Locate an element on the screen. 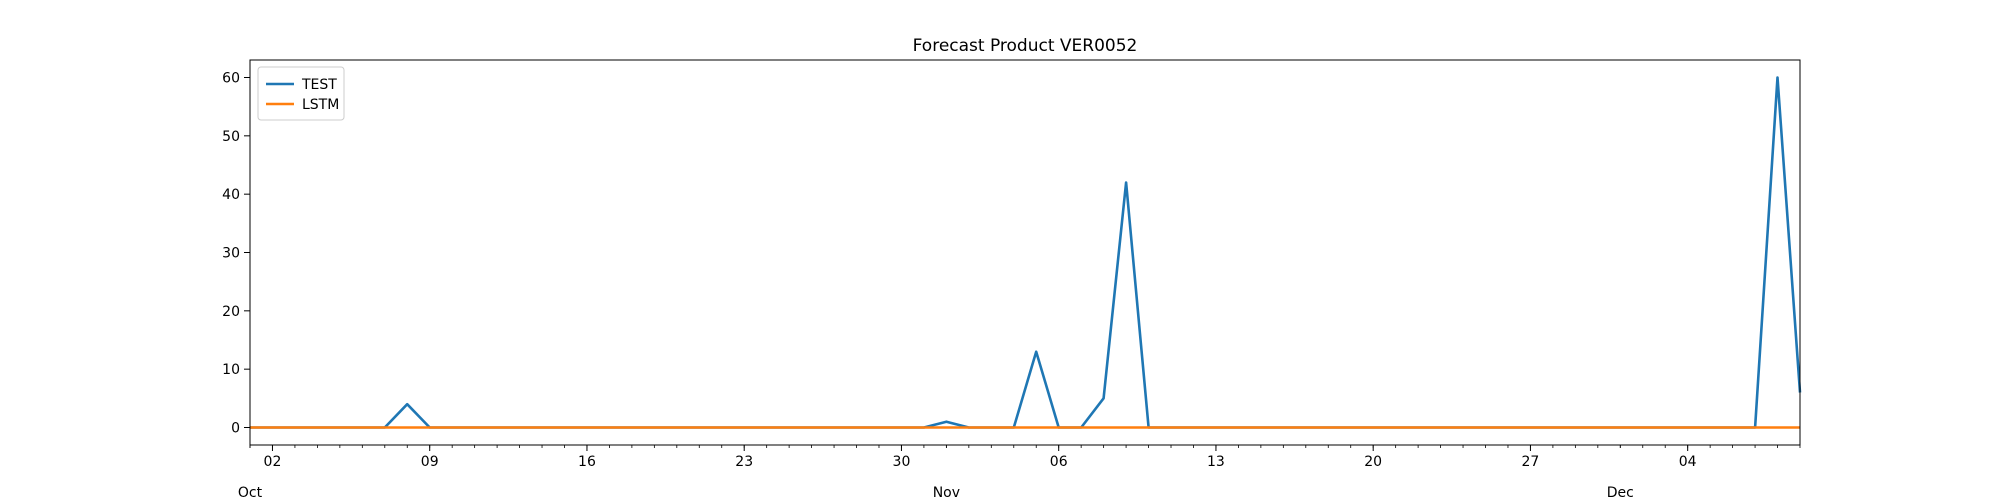 The height and width of the screenshot is (500, 2000). y-tick-label: 10 is located at coordinates (231, 370).